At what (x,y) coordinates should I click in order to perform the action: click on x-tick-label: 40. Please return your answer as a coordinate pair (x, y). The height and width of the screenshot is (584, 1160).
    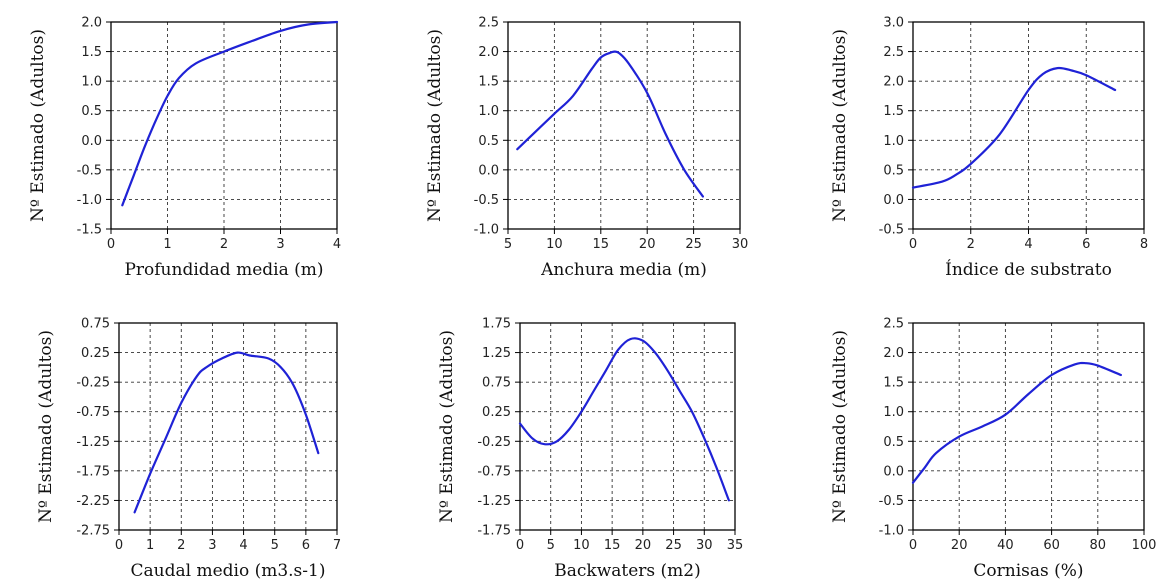
    Looking at the image, I should click on (1005, 545).